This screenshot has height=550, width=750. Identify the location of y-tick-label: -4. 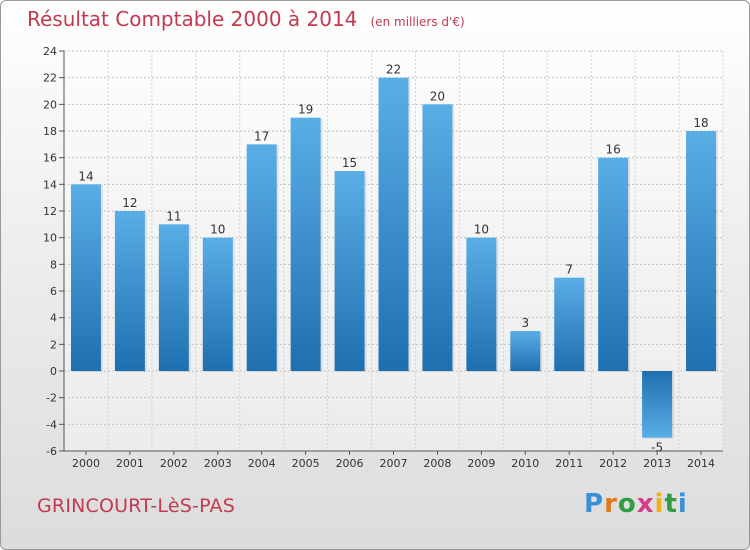
(51, 424).